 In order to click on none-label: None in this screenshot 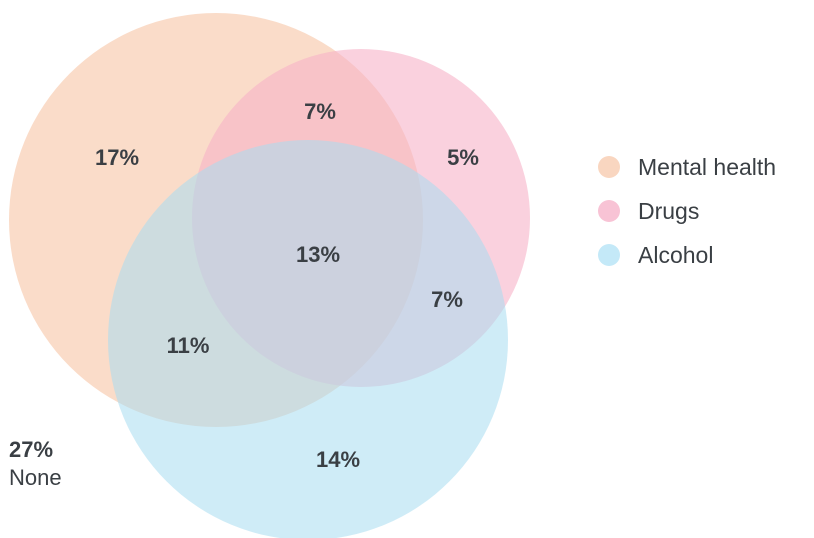, I will do `click(35, 477)`.